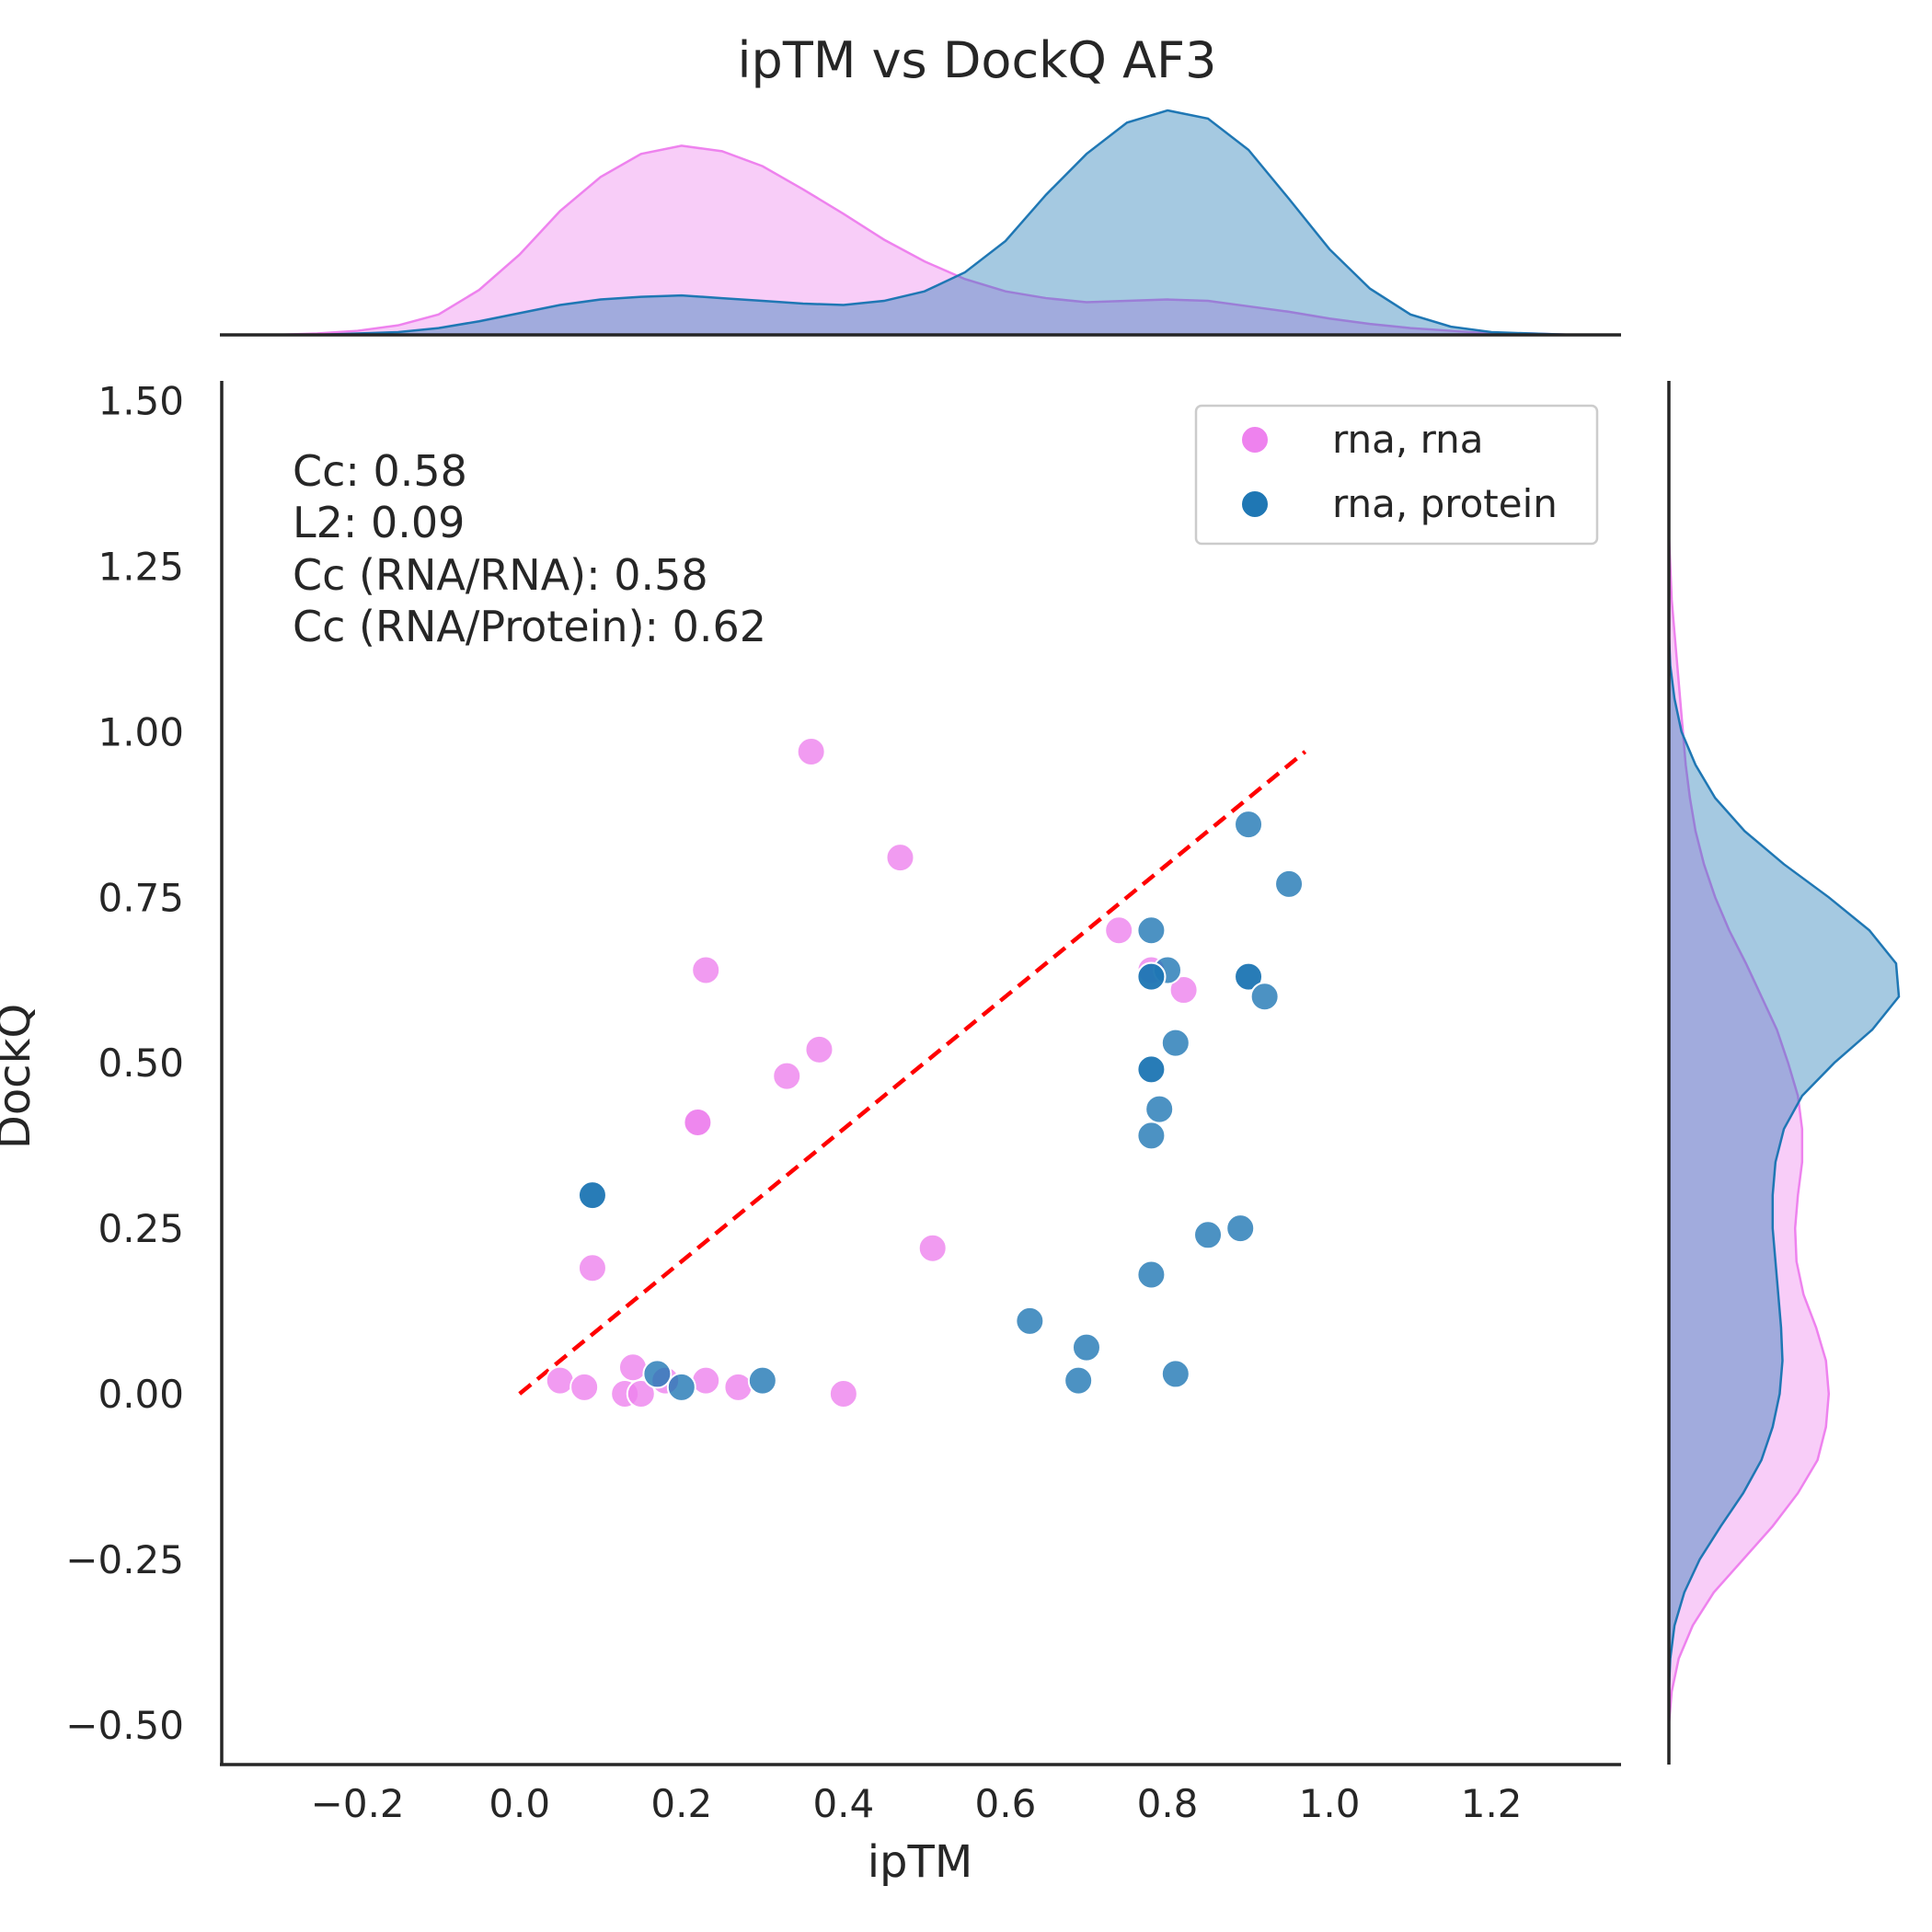  What do you see at coordinates (124, 1559) in the screenshot?
I see `y-tick-label: −0.25` at bounding box center [124, 1559].